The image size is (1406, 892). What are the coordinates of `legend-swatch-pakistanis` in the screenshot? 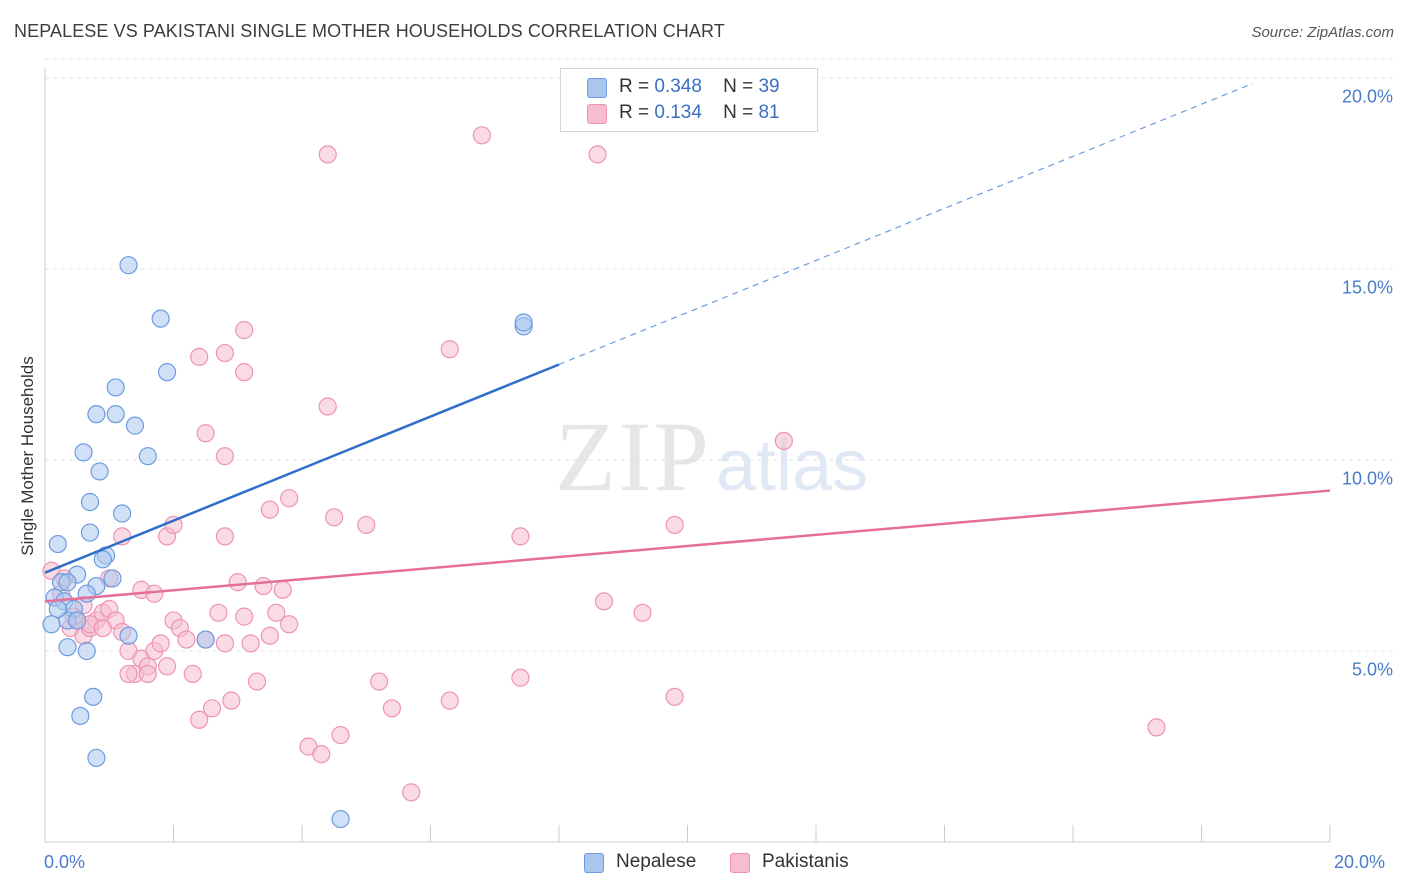 It's located at (597, 114).